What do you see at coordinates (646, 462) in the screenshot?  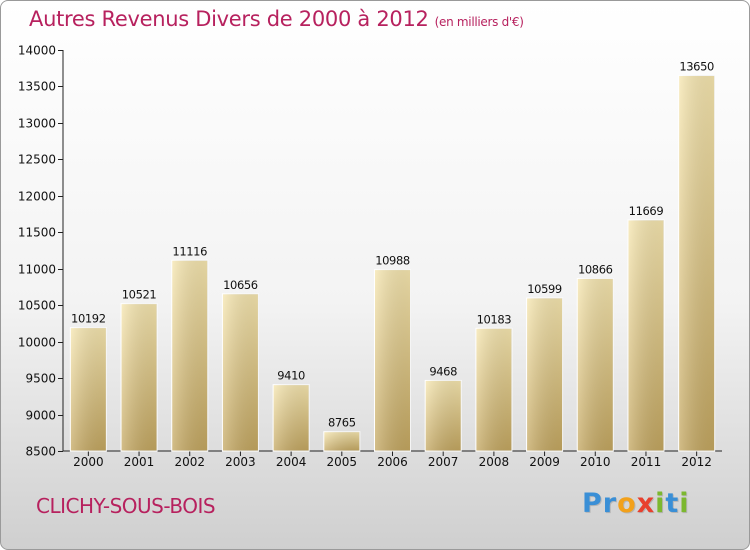 I see `x-tick-label: 2011` at bounding box center [646, 462].